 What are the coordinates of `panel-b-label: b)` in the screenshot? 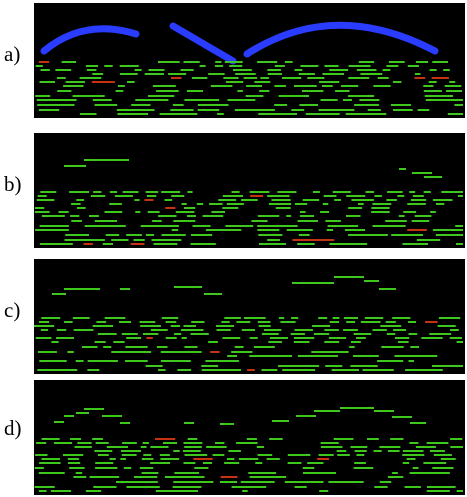 It's located at (13, 184).